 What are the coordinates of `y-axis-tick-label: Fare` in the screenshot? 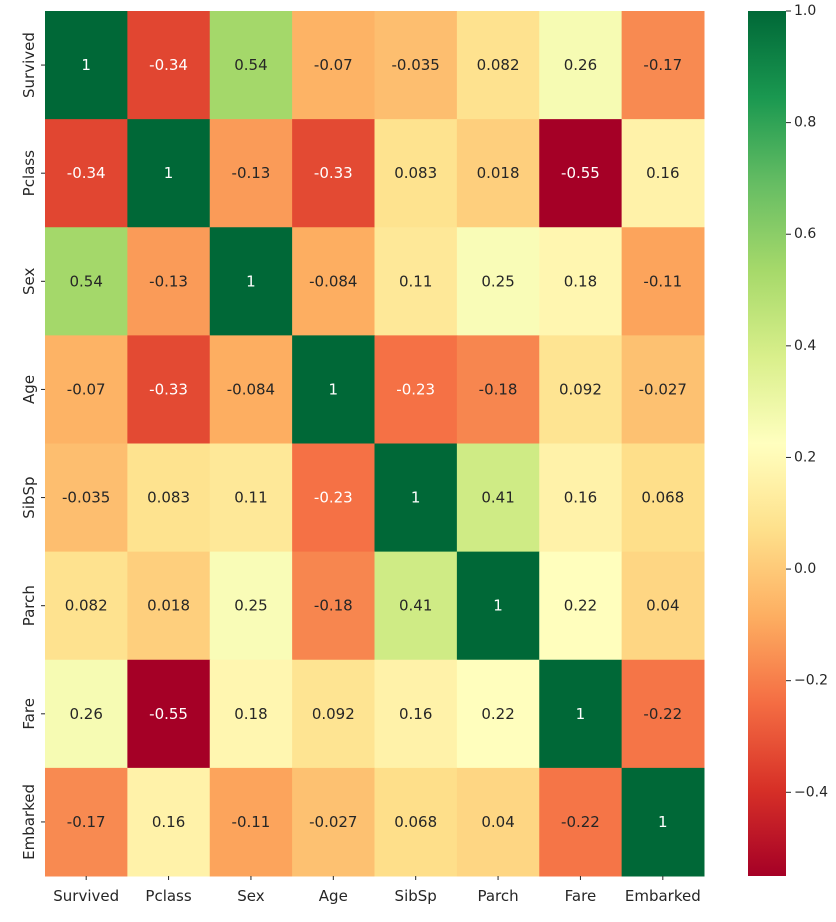 It's located at (29, 714).